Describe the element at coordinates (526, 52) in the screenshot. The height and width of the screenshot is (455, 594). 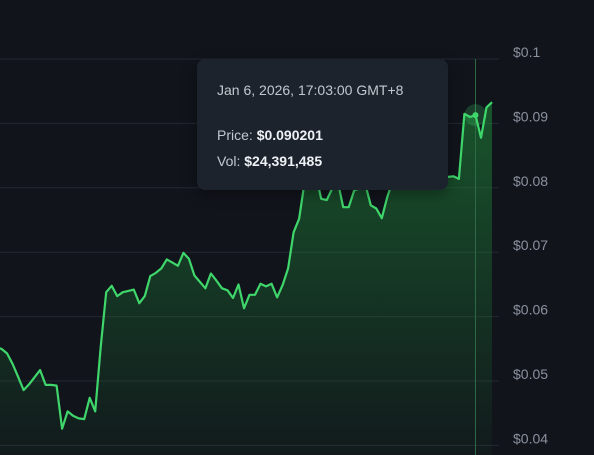
I see `y-tick-label: $0.1` at that location.